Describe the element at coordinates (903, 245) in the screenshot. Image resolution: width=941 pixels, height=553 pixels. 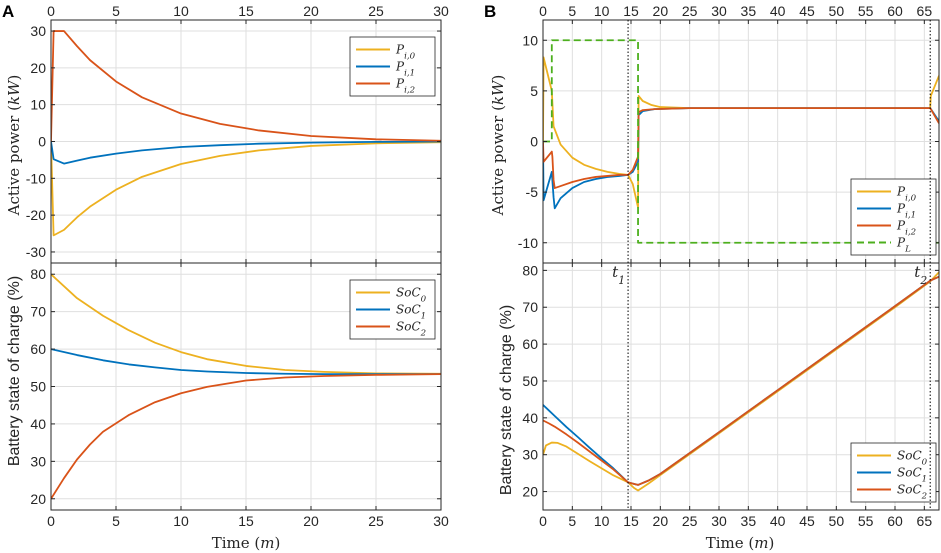
I see `legend-label-3: PL` at that location.